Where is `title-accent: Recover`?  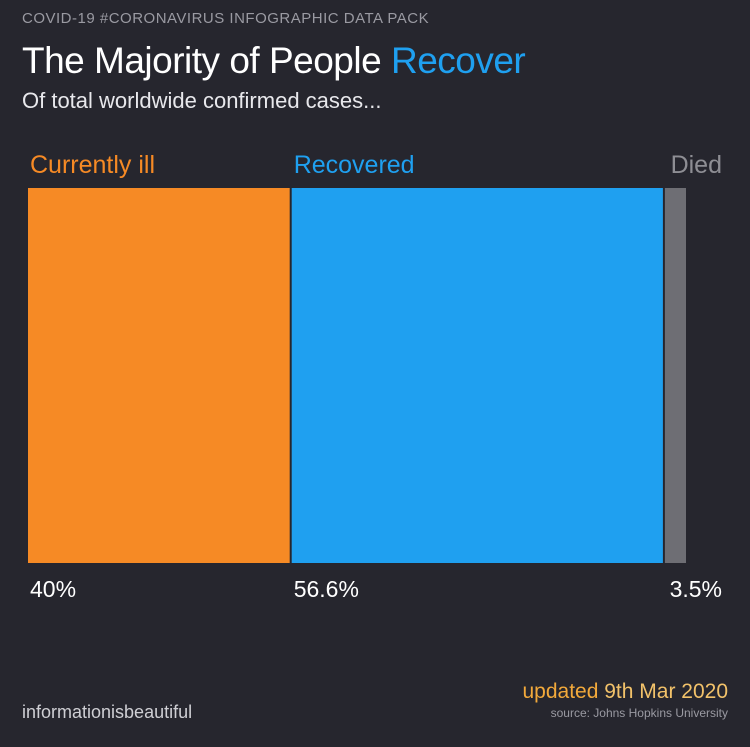
title-accent: Recover is located at coordinates (458, 60).